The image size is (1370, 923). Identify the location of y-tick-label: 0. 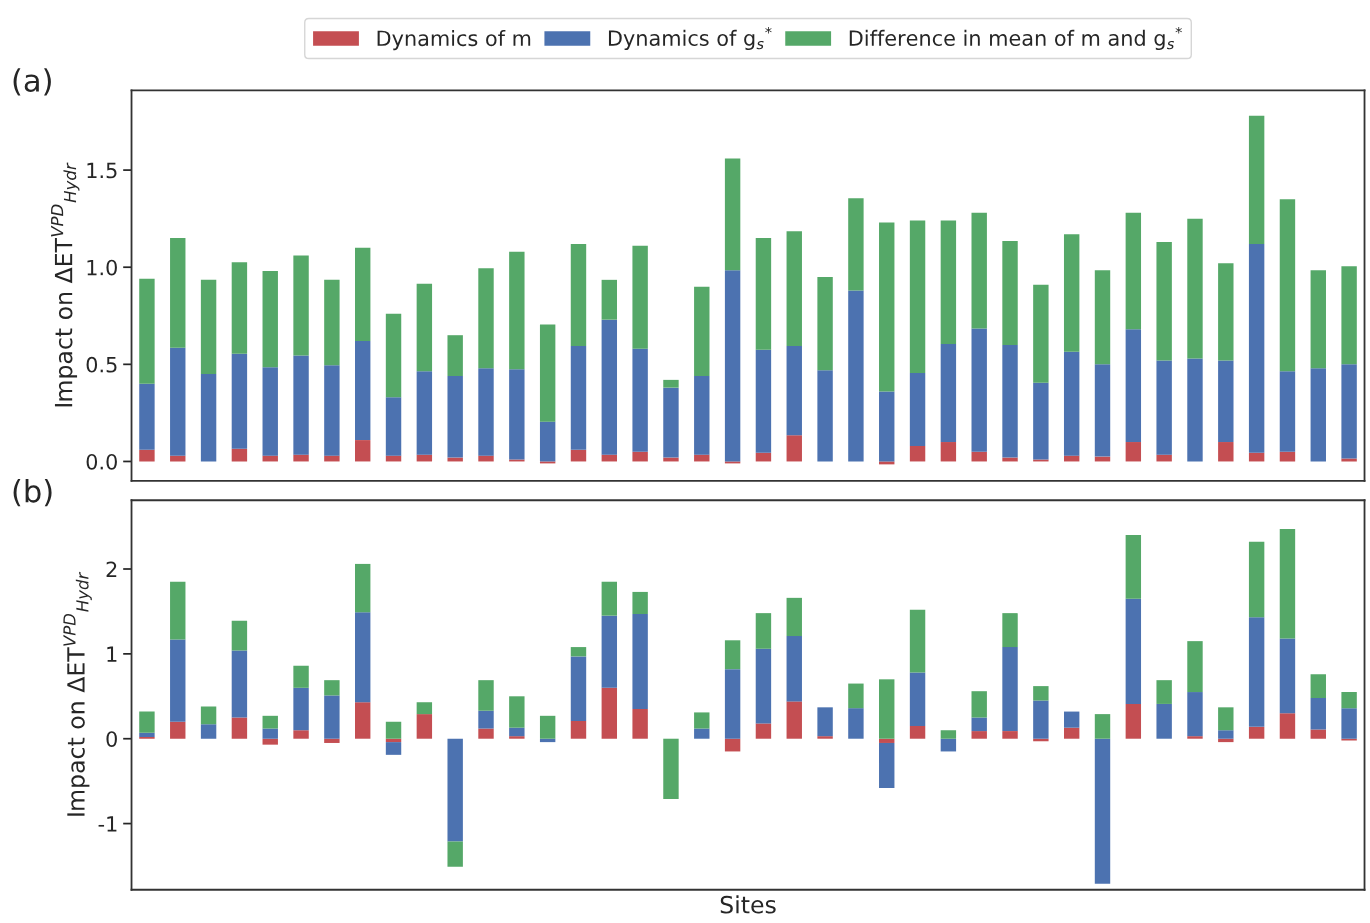
(111, 739).